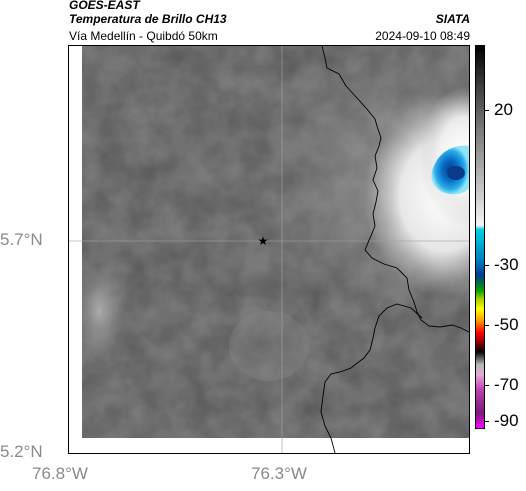 This screenshot has height=491, width=526. Describe the element at coordinates (506, 264) in the screenshot. I see `colorbar-label: -30` at that location.